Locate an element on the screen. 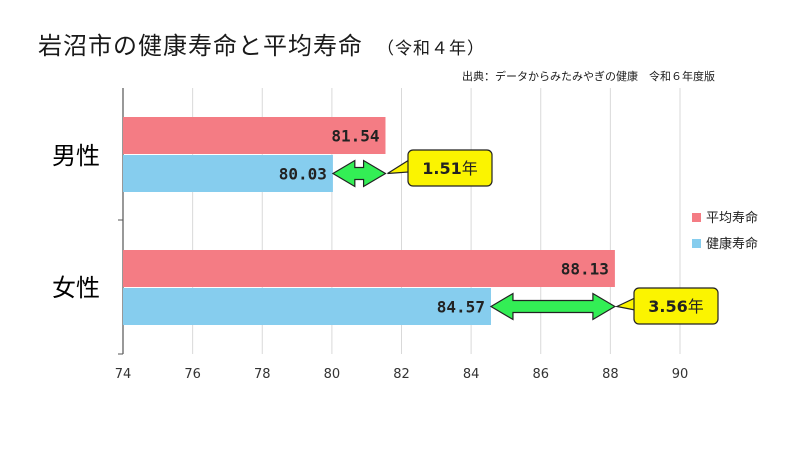 The image size is (799, 449). x-tick-label: 78 is located at coordinates (262, 374).